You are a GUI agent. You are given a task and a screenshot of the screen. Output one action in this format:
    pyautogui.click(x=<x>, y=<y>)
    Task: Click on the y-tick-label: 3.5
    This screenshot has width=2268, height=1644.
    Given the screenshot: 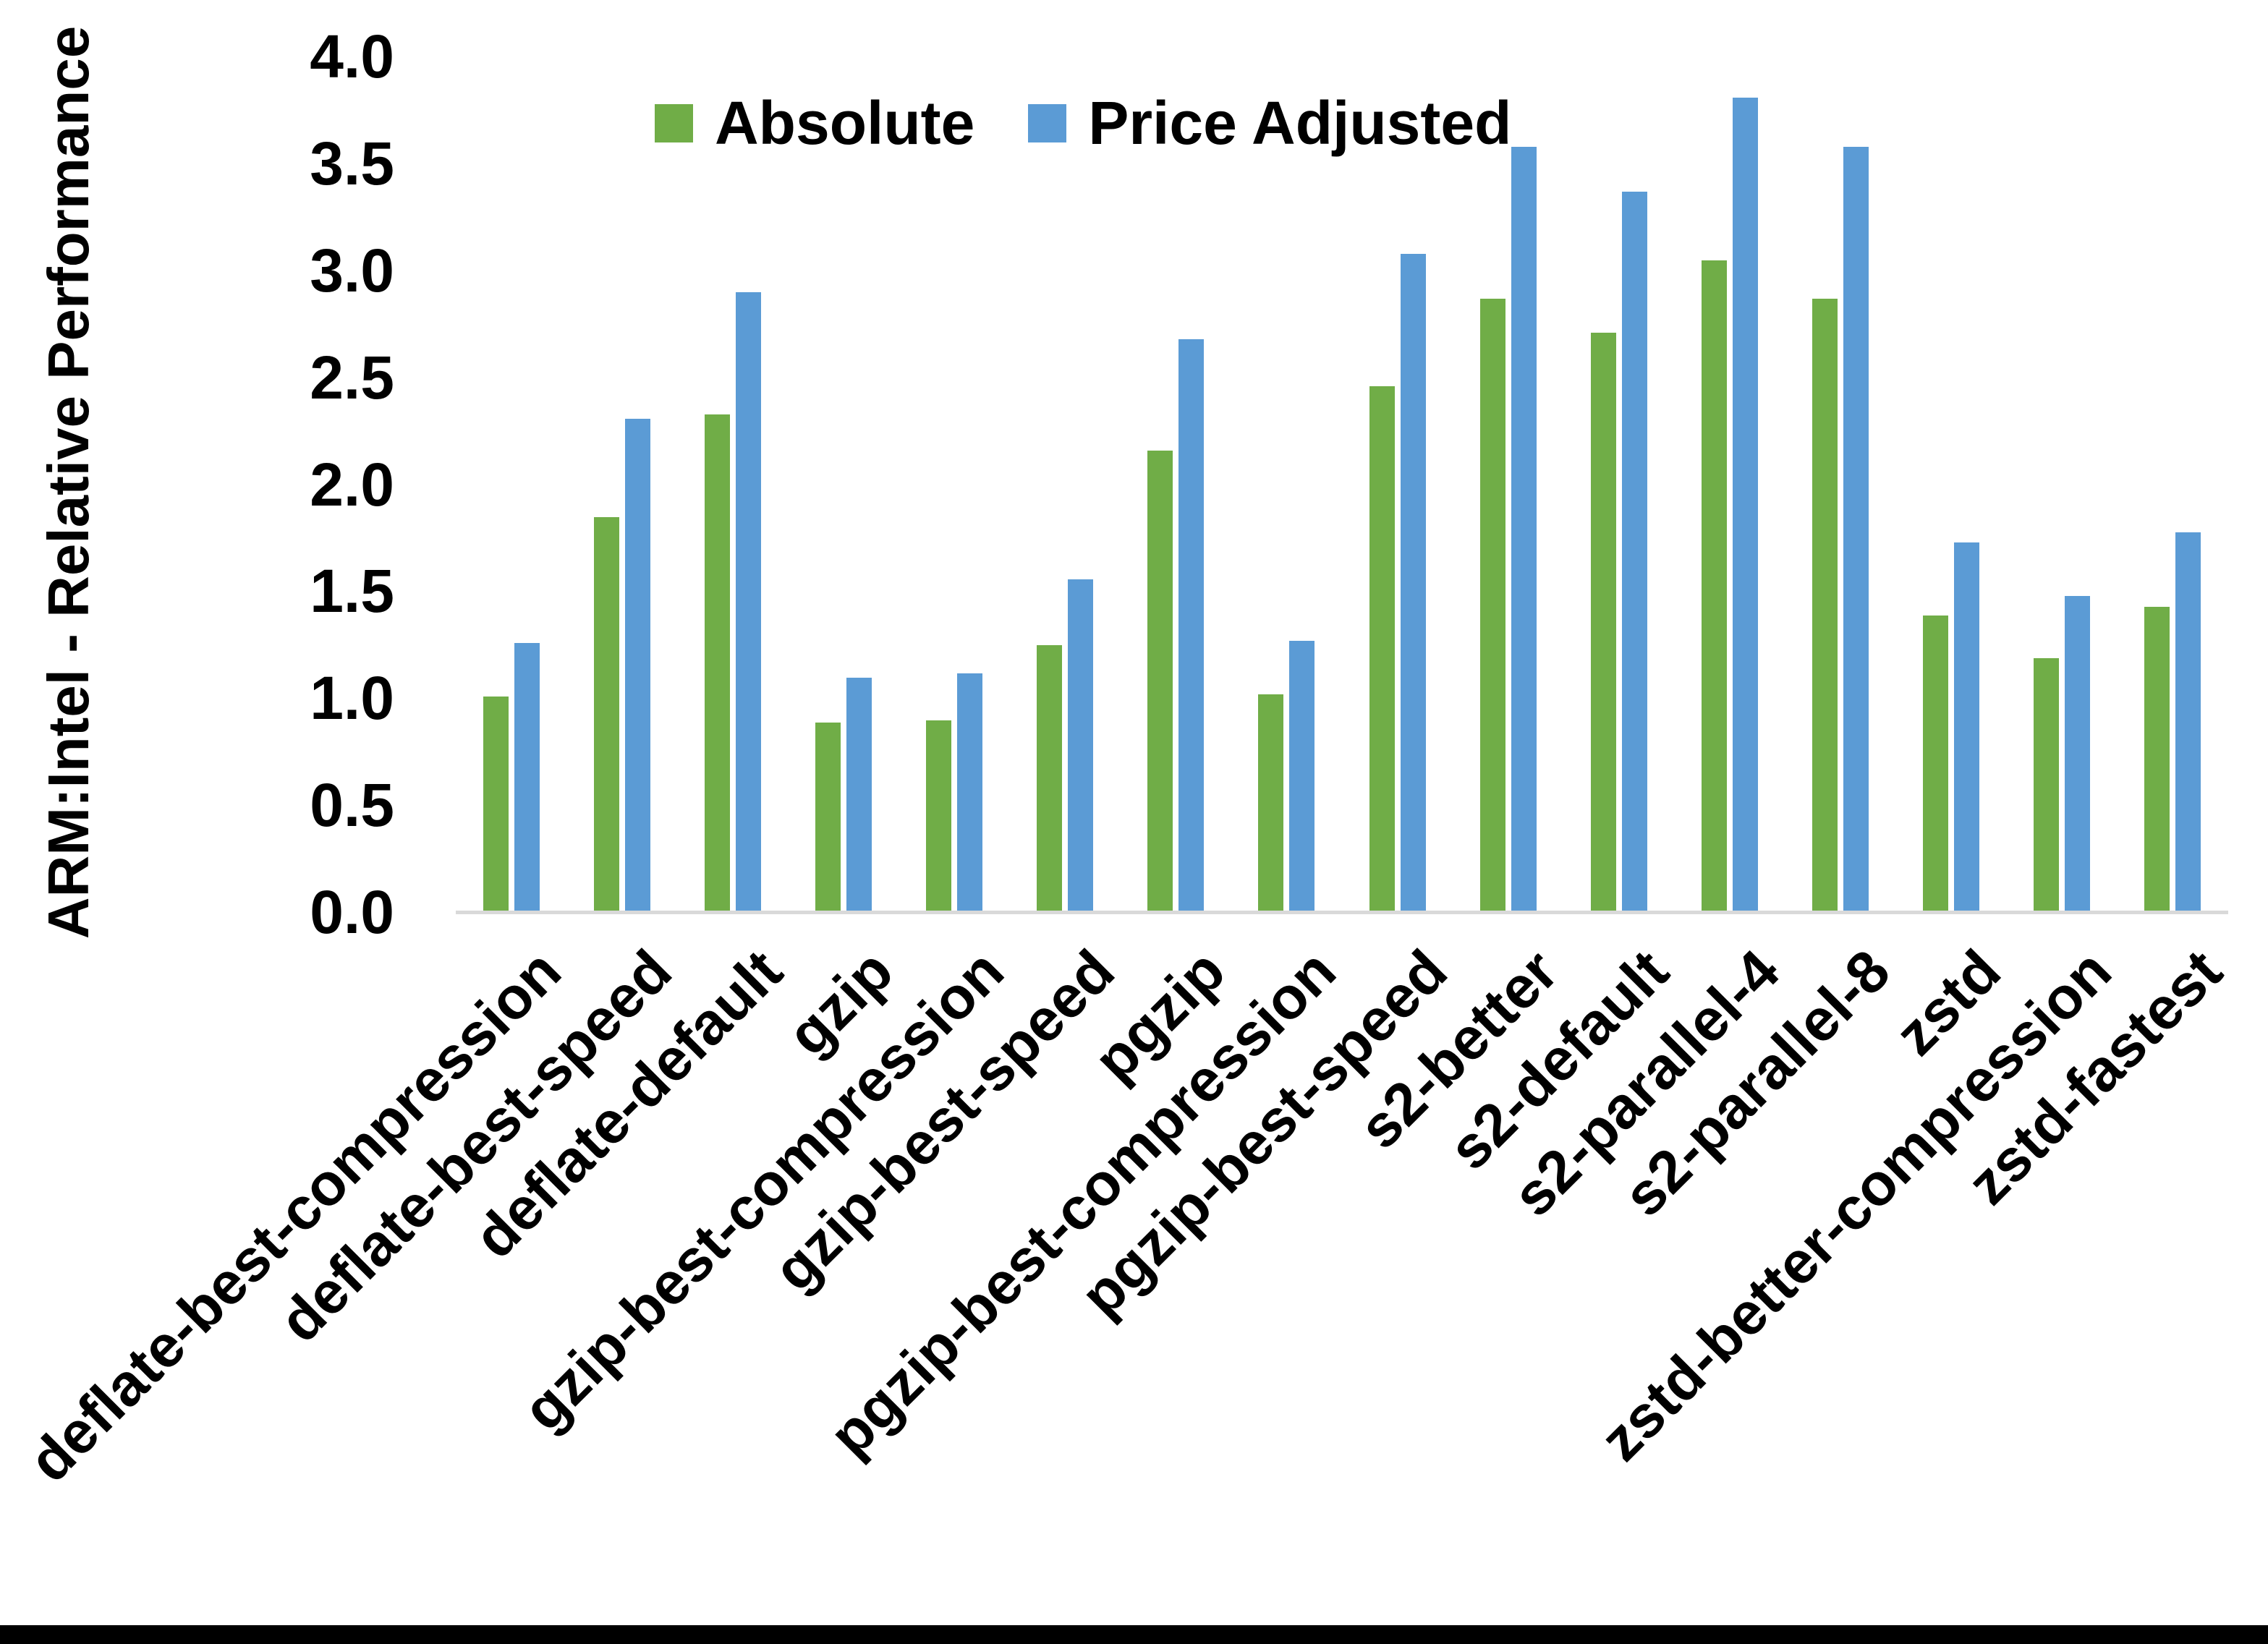 What is the action you would take?
    pyautogui.click(x=352, y=163)
    